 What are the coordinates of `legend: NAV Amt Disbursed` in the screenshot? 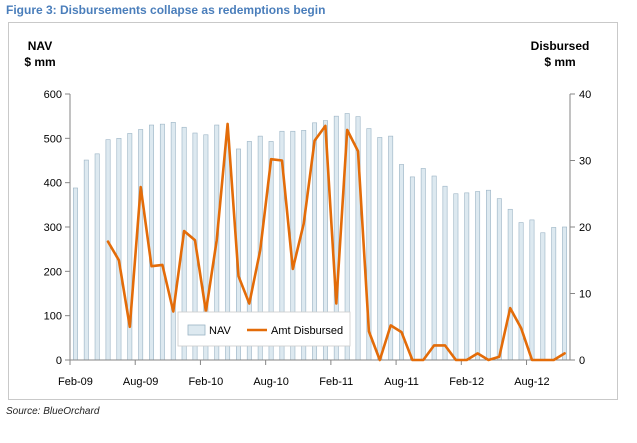 It's located at (264, 329).